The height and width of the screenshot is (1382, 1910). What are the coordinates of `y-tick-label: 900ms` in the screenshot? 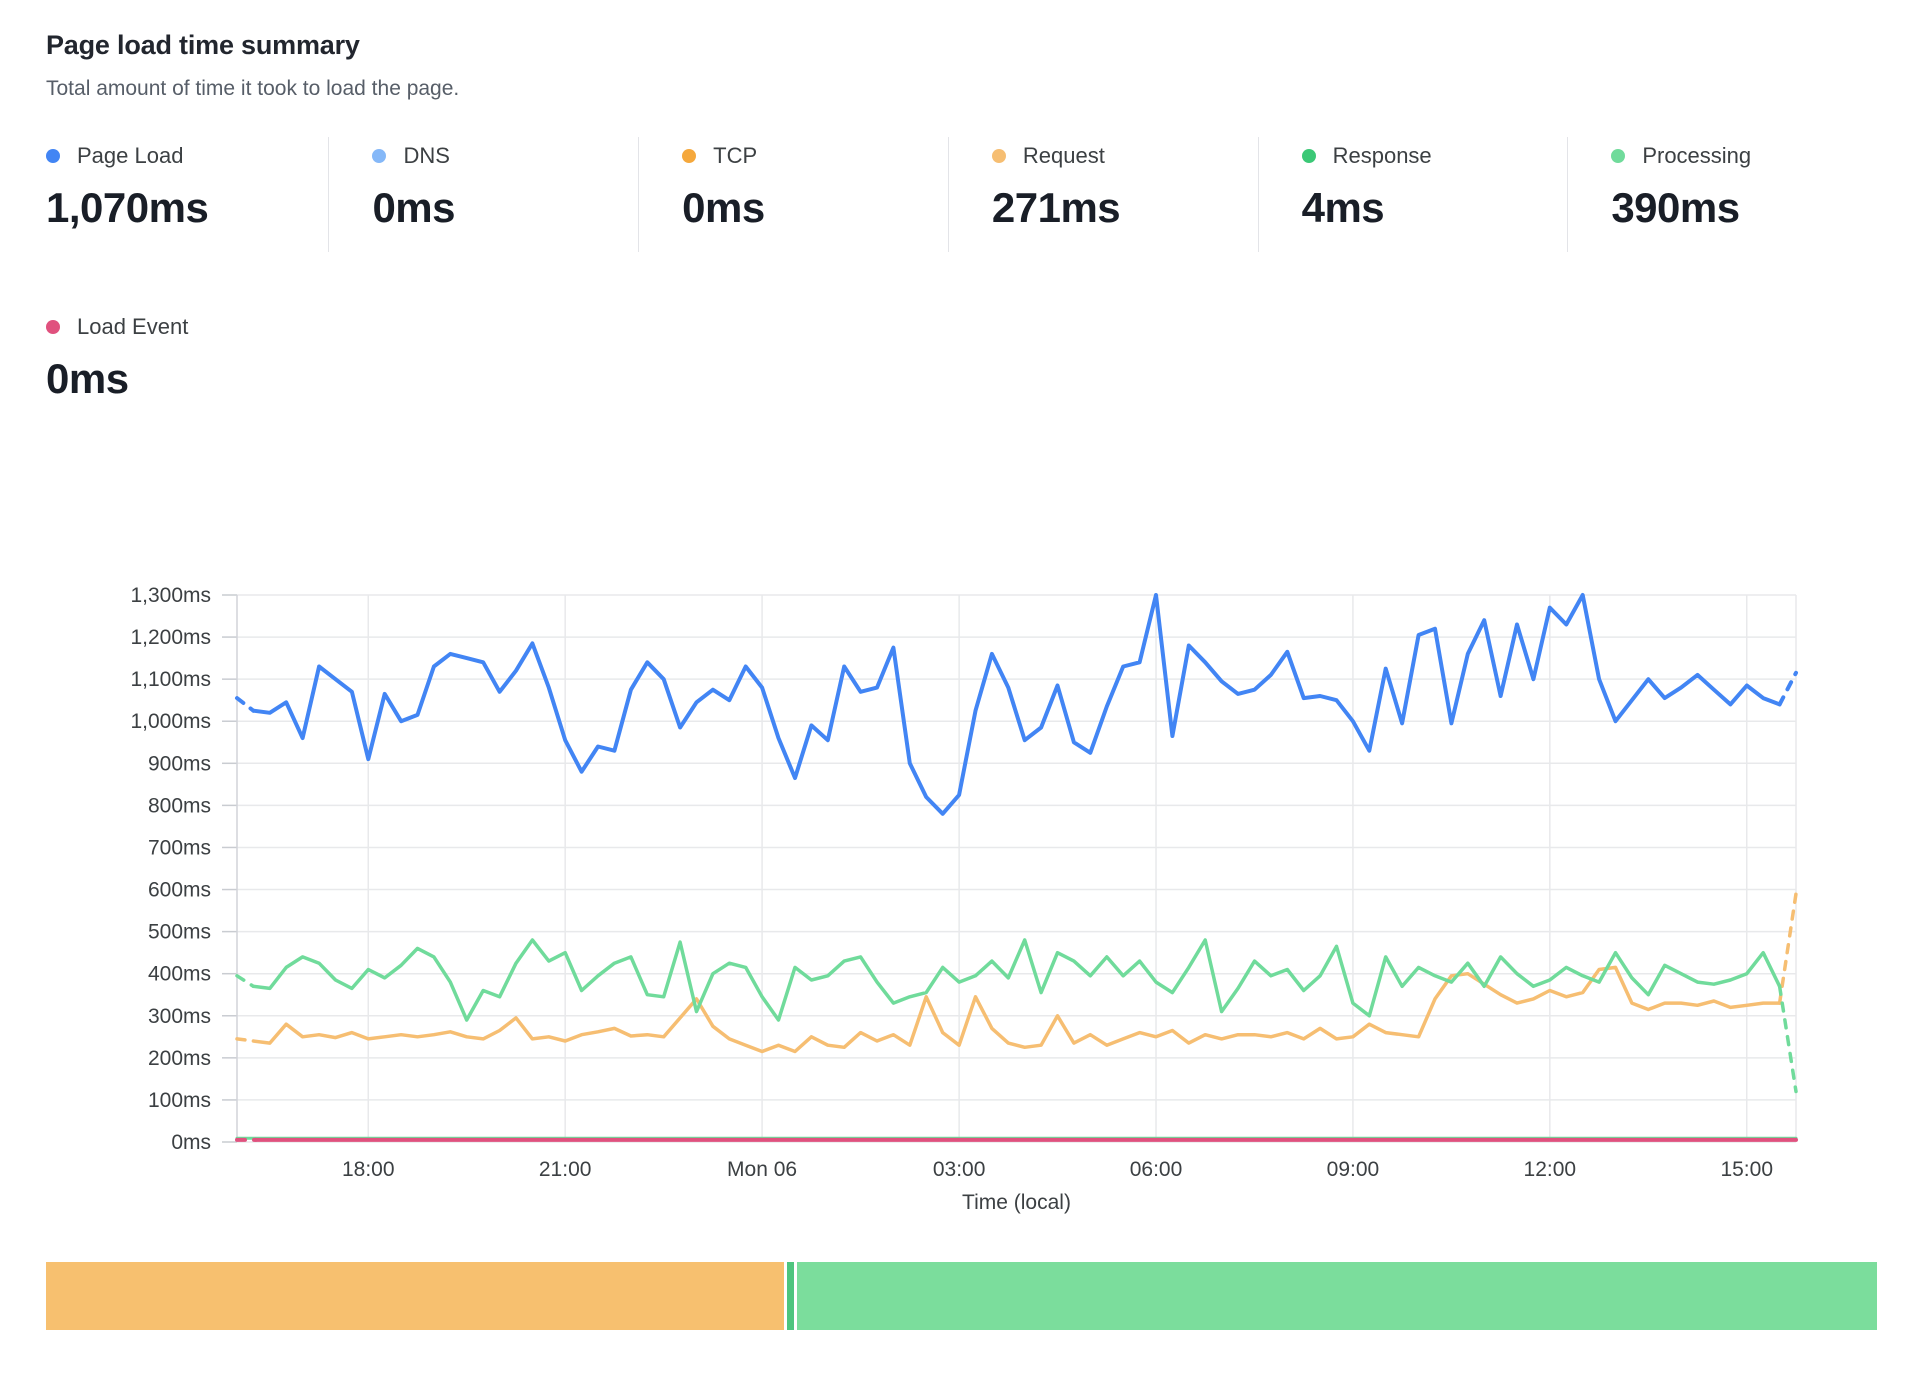 It's located at (179, 763).